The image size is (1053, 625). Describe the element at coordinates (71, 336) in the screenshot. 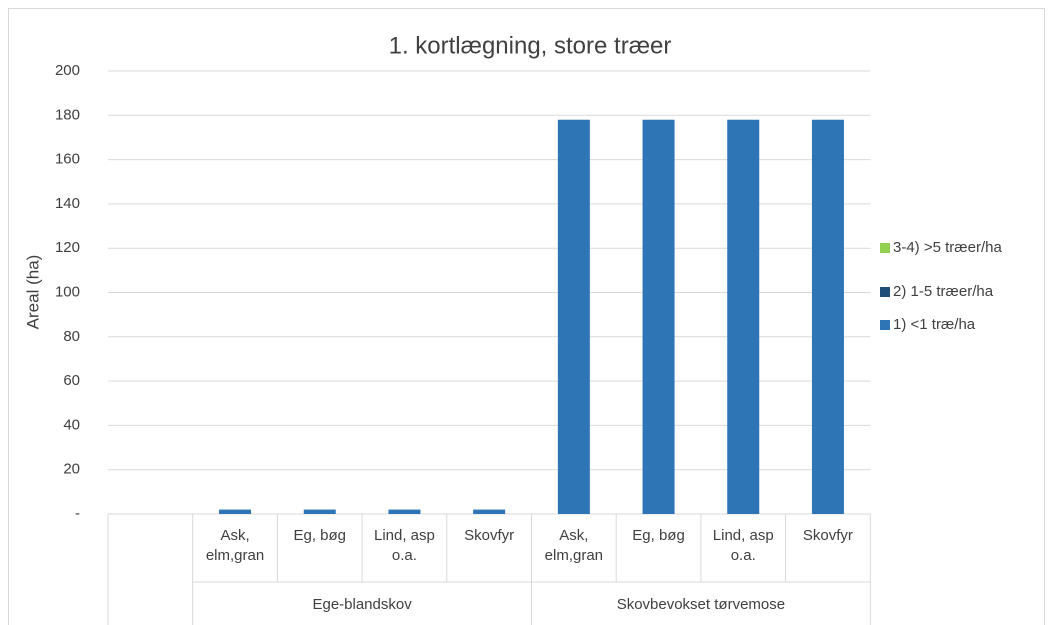

I see `y-tick-label: 80` at that location.